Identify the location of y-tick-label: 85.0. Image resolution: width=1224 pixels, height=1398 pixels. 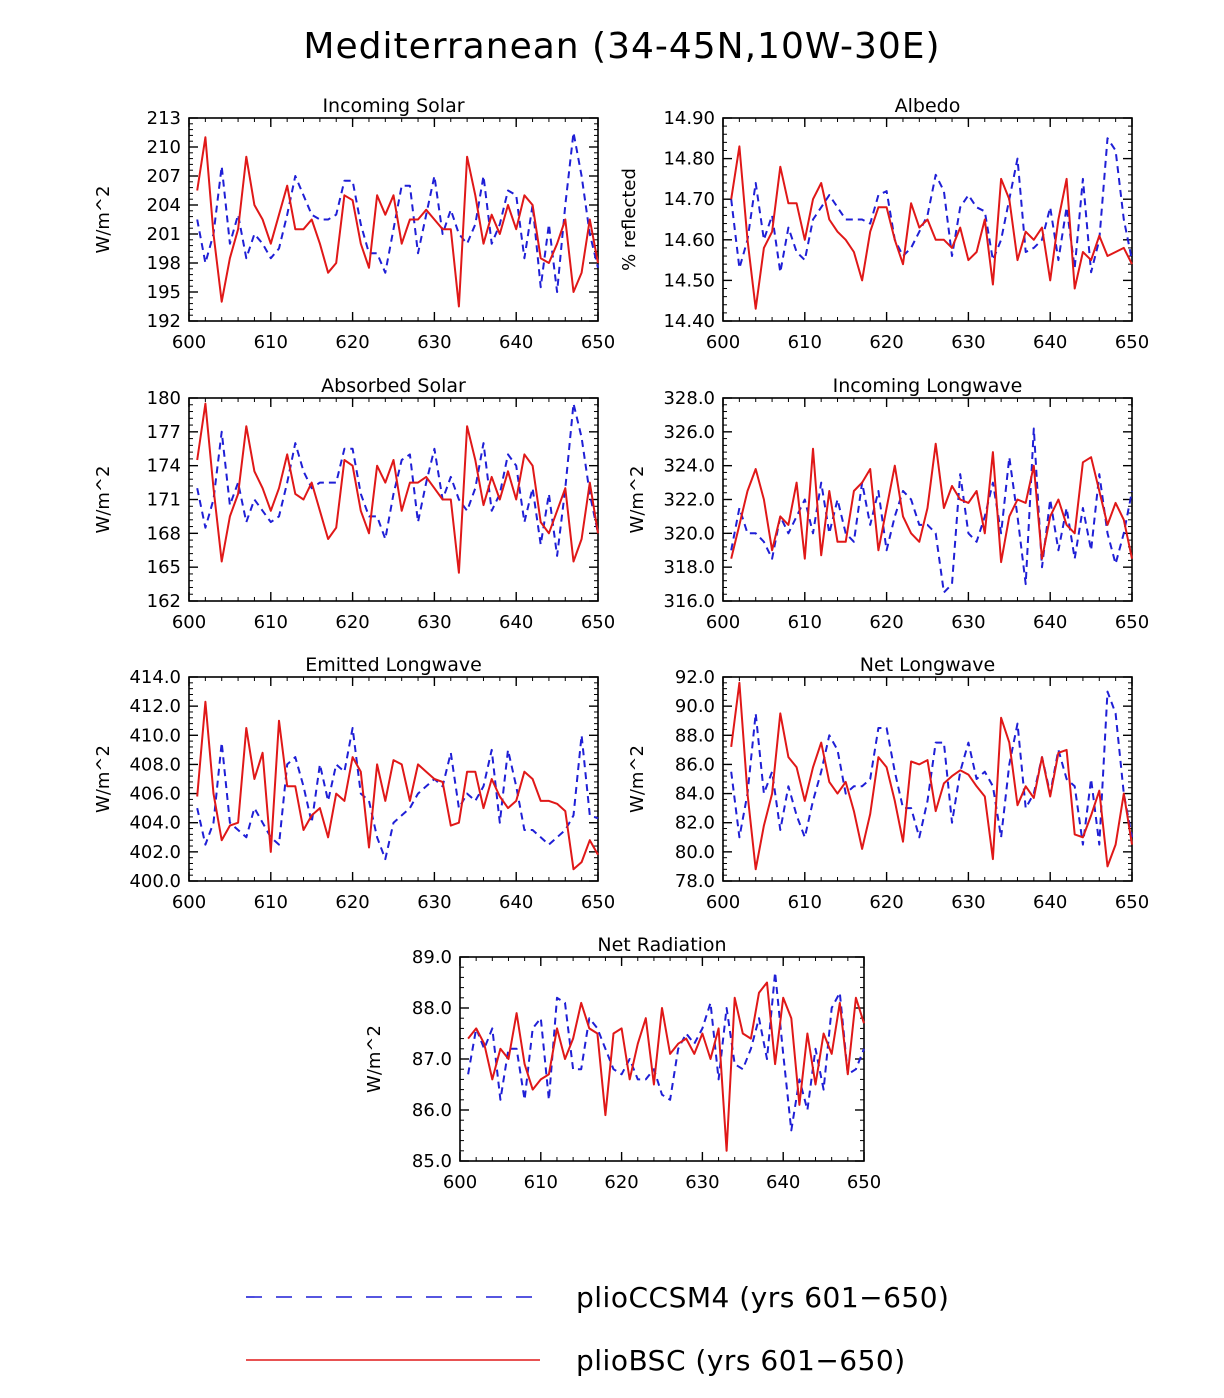
(432, 1161).